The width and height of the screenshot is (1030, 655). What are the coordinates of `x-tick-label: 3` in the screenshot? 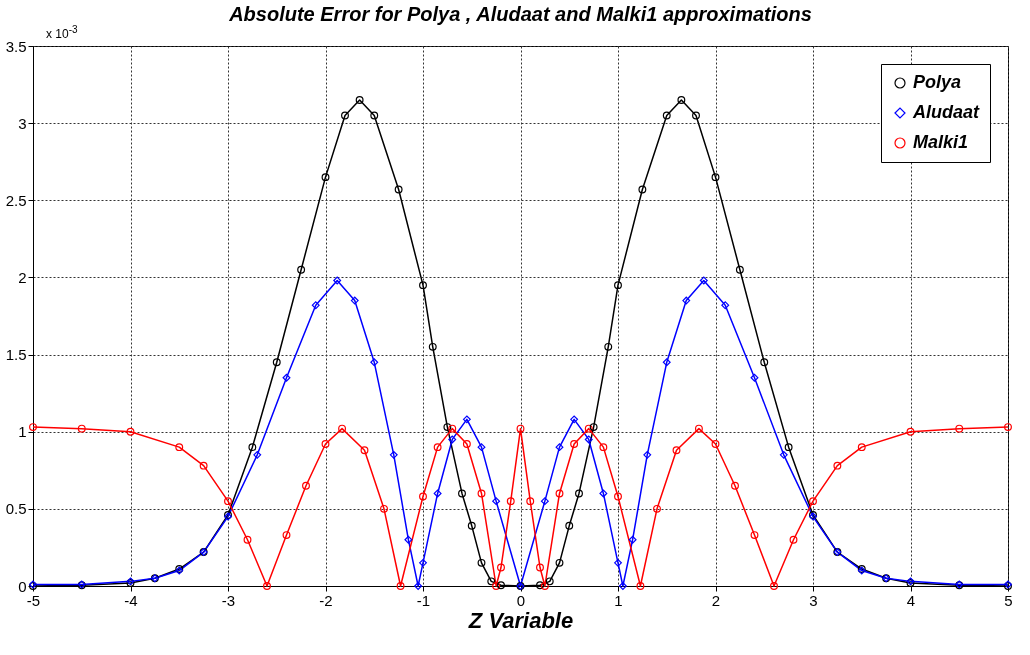 It's located at (813, 600).